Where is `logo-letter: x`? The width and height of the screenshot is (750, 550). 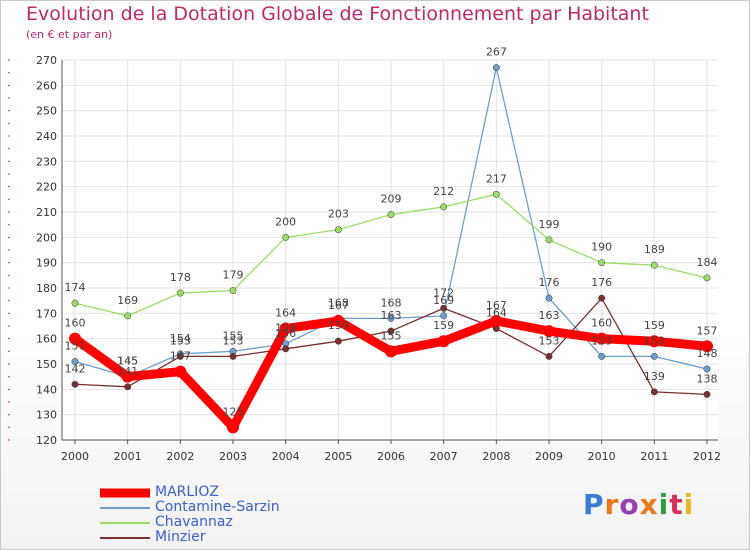
logo-letter: x is located at coordinates (649, 504).